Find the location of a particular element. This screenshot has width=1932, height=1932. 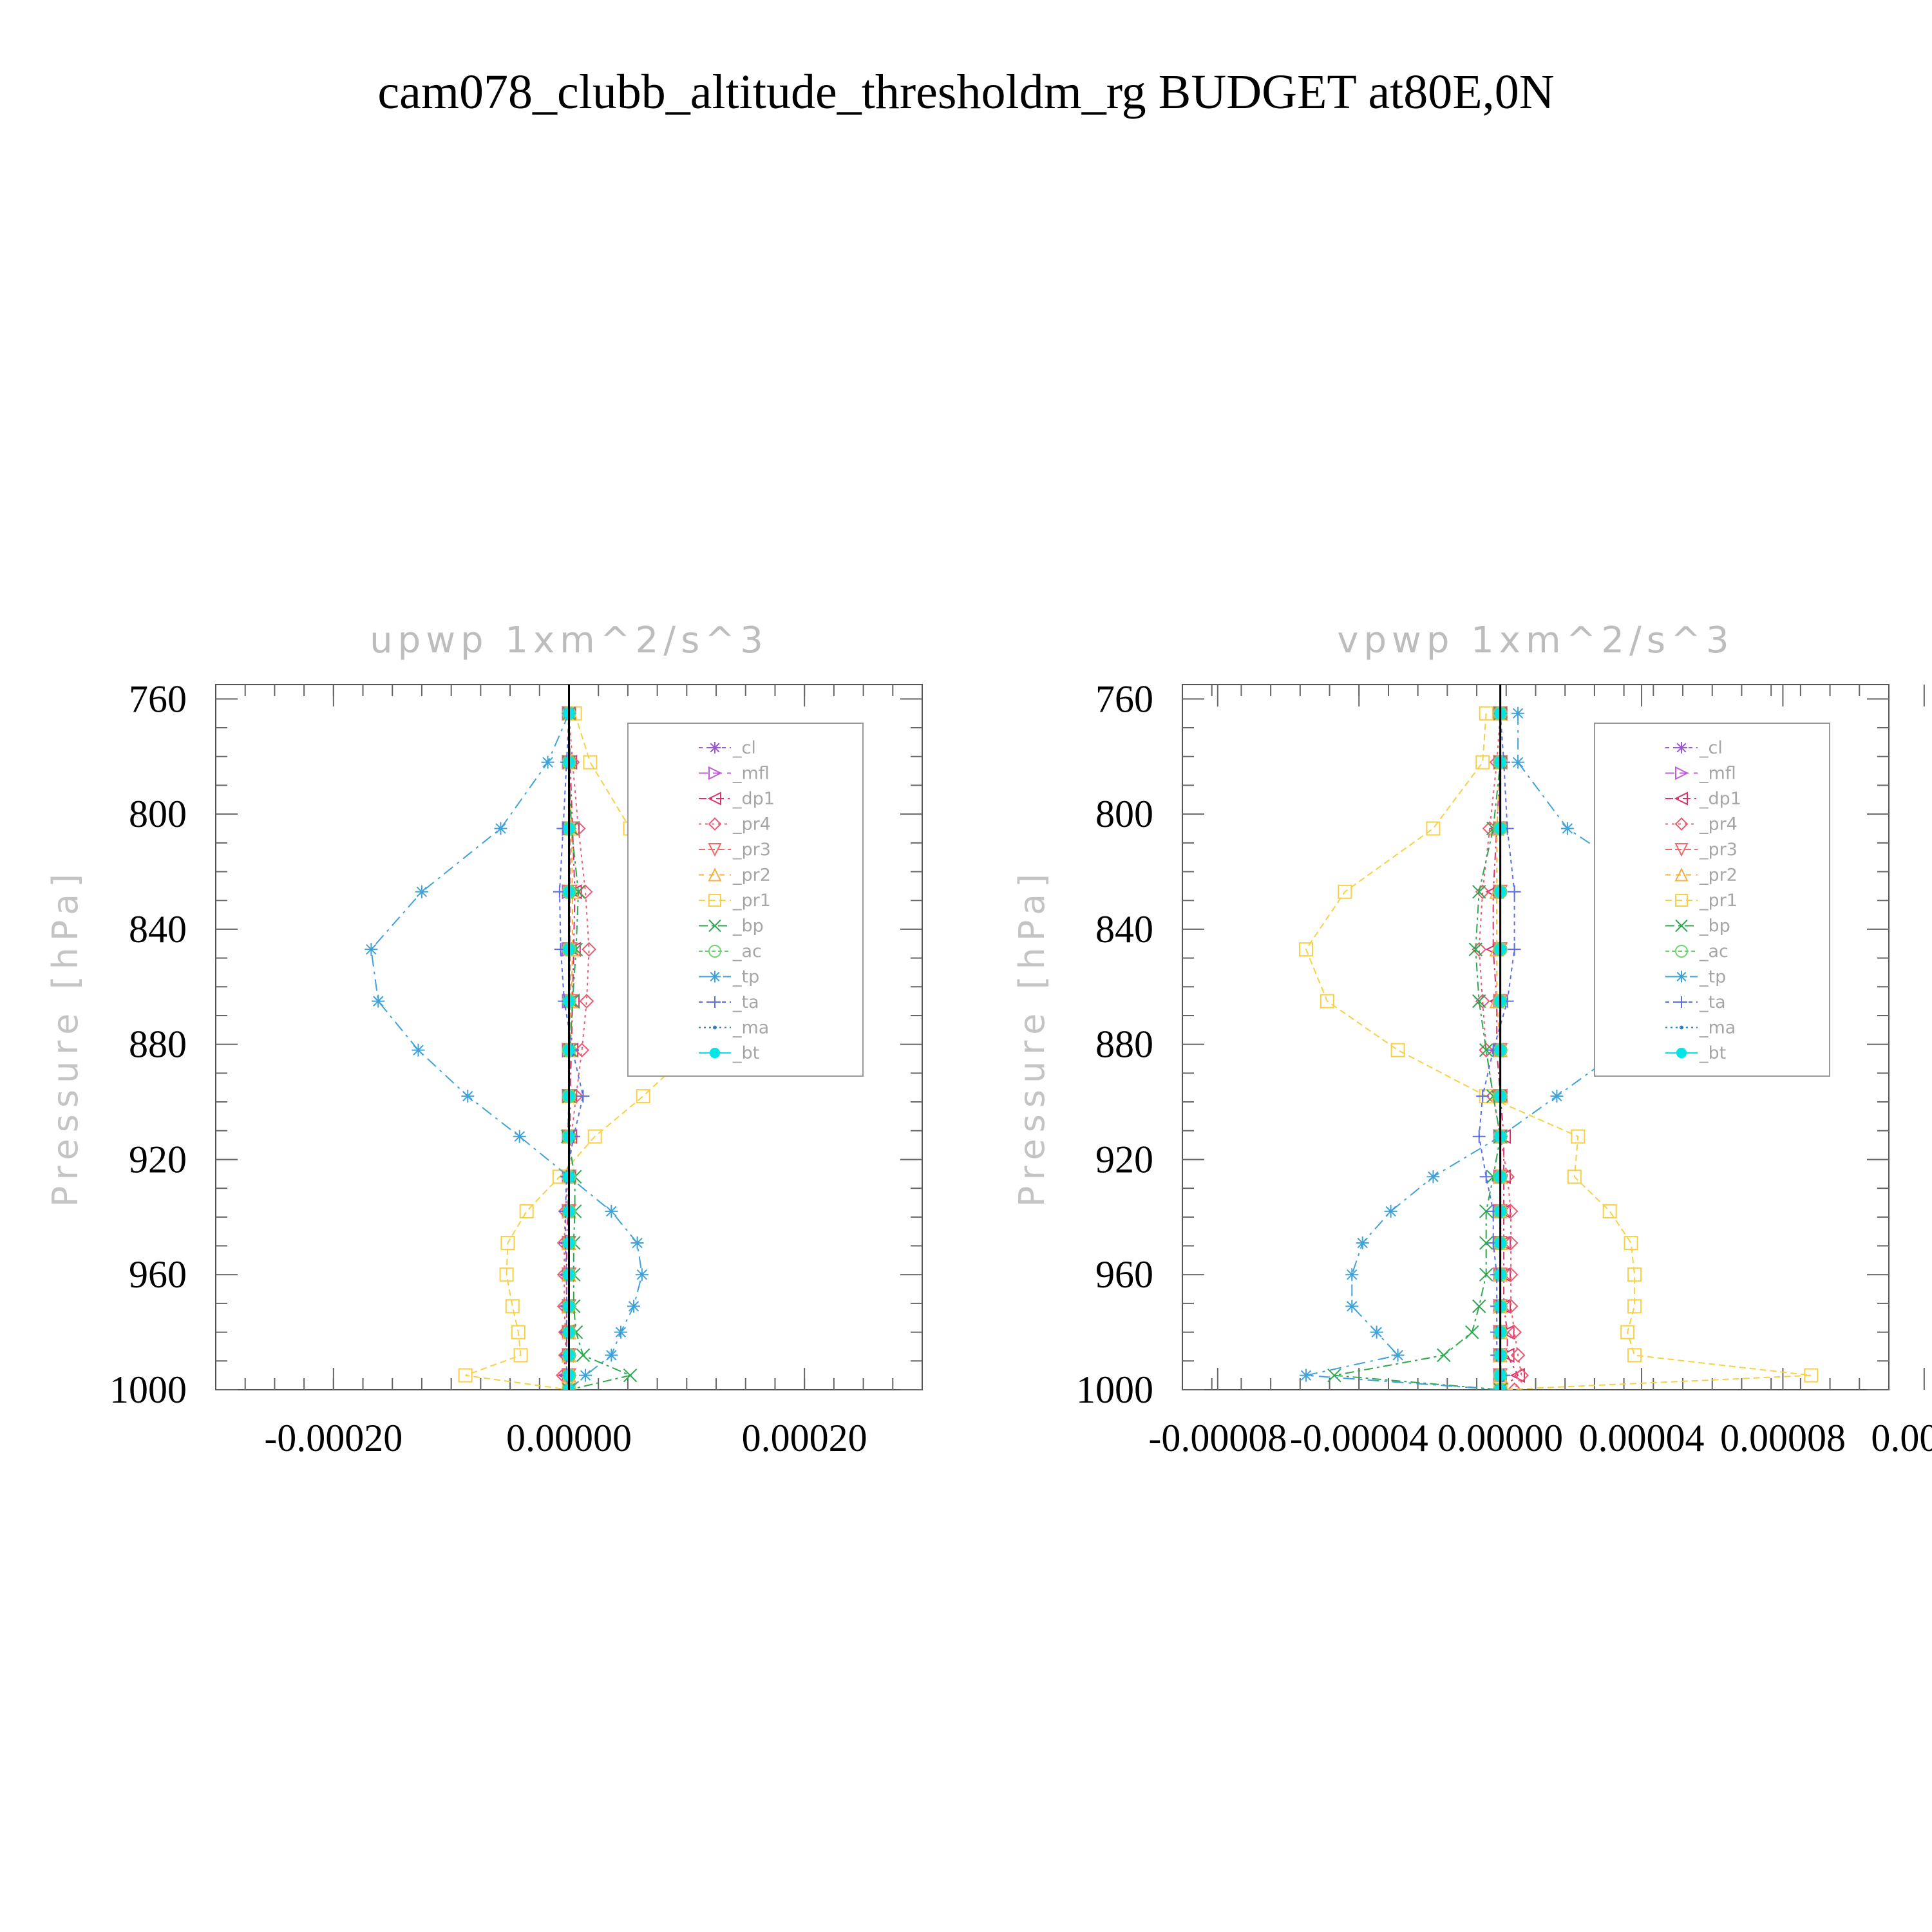

legend-item: _bt is located at coordinates (729, 1053).